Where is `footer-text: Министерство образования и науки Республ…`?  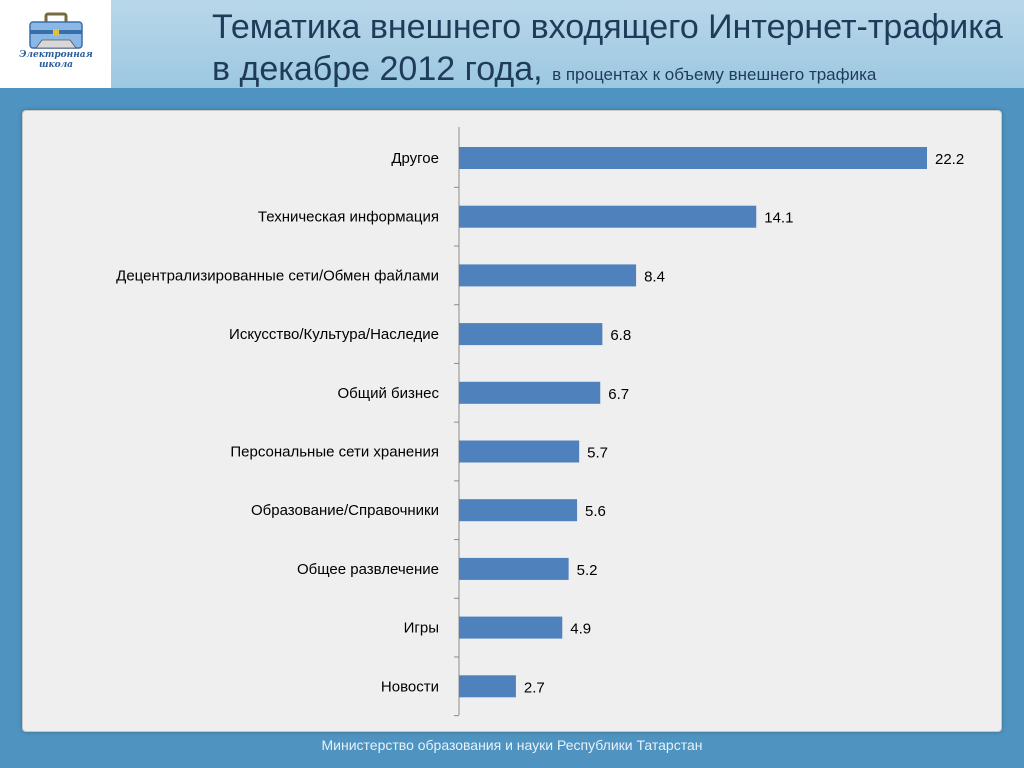 footer-text: Министерство образования и науки Республ… is located at coordinates (512, 745).